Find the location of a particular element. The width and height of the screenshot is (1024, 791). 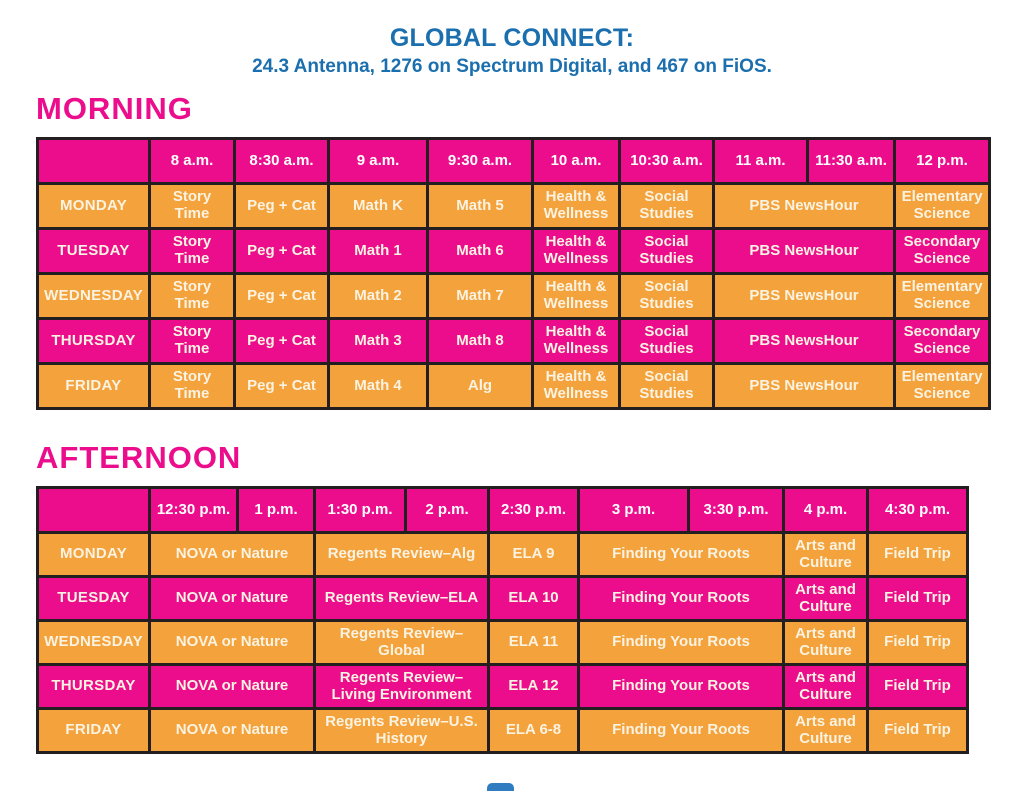

program-cell: ELA 12 is located at coordinates (533, 686).